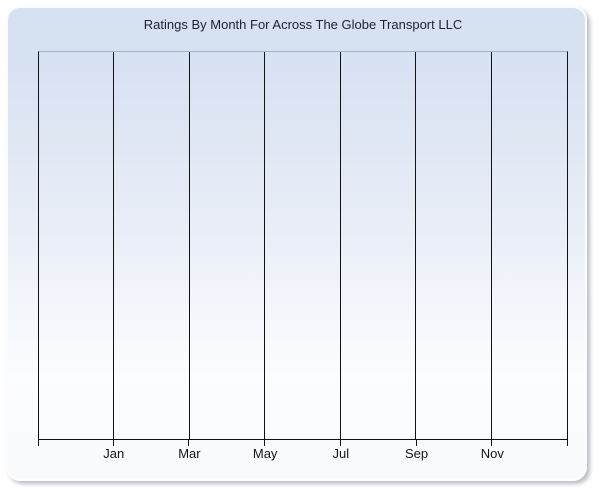 The height and width of the screenshot is (500, 600). I want to click on x-axis-label: May, so click(265, 453).